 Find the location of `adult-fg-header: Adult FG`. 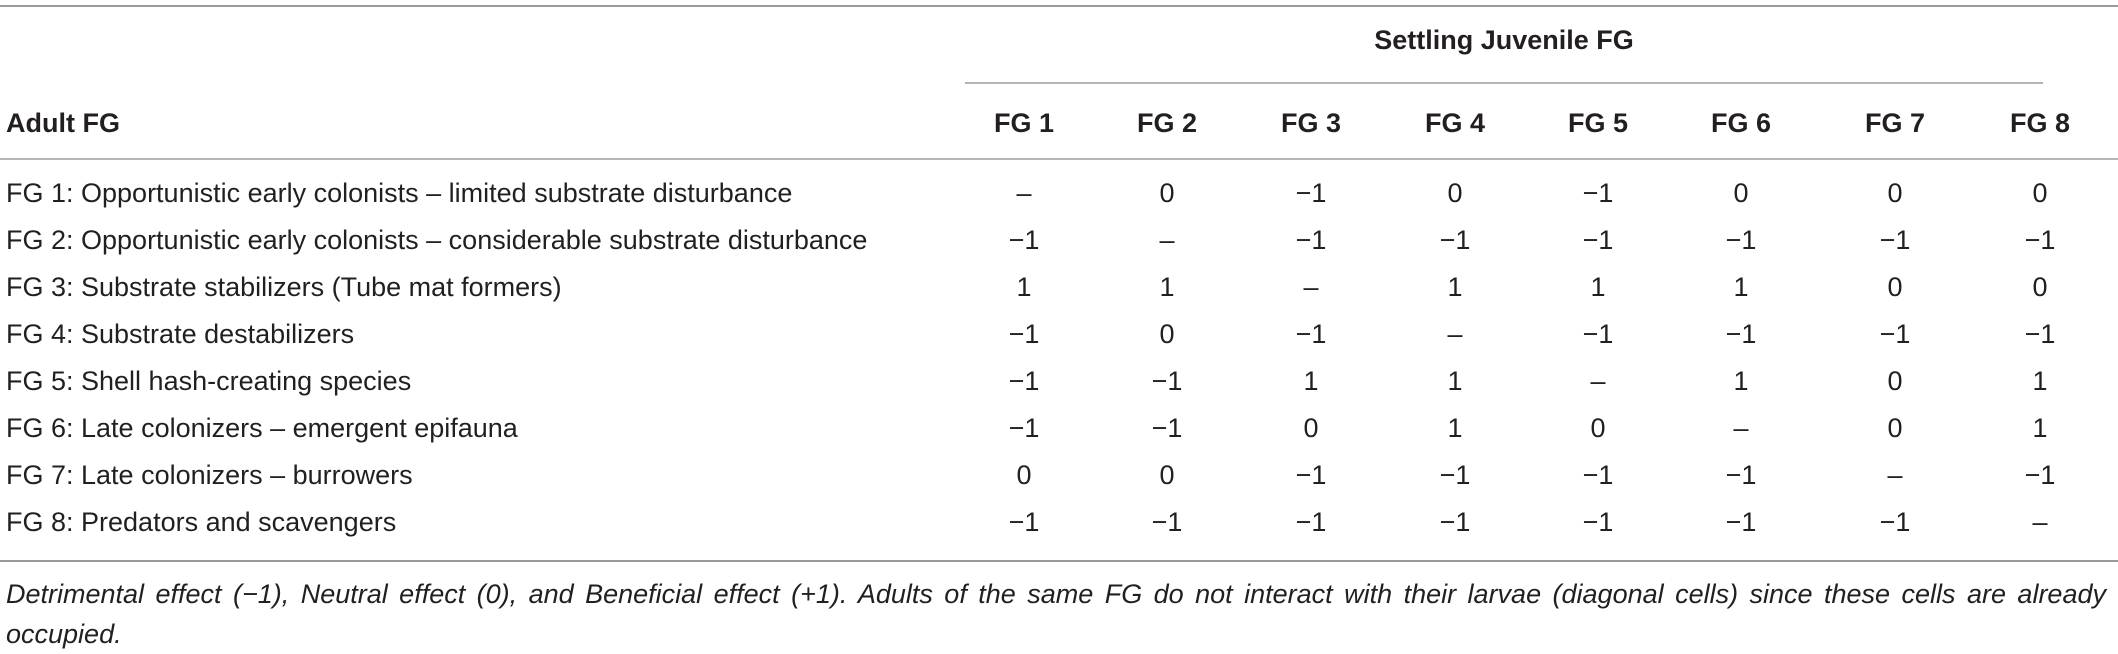

adult-fg-header: Adult FG is located at coordinates (63, 123).